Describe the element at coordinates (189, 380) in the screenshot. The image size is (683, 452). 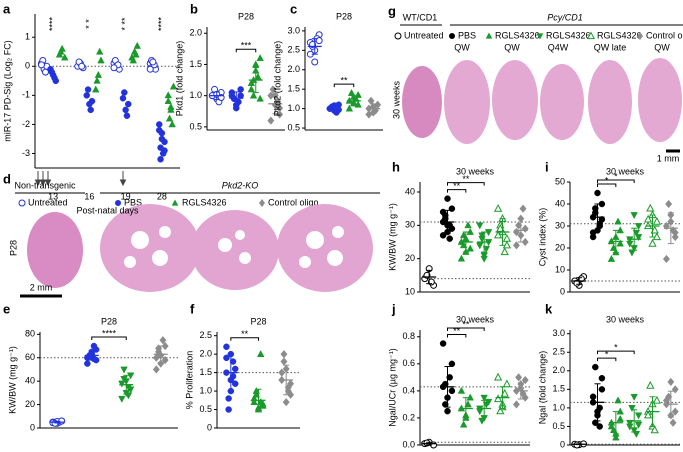
I see `y-axis-title: % Proliferation` at that location.